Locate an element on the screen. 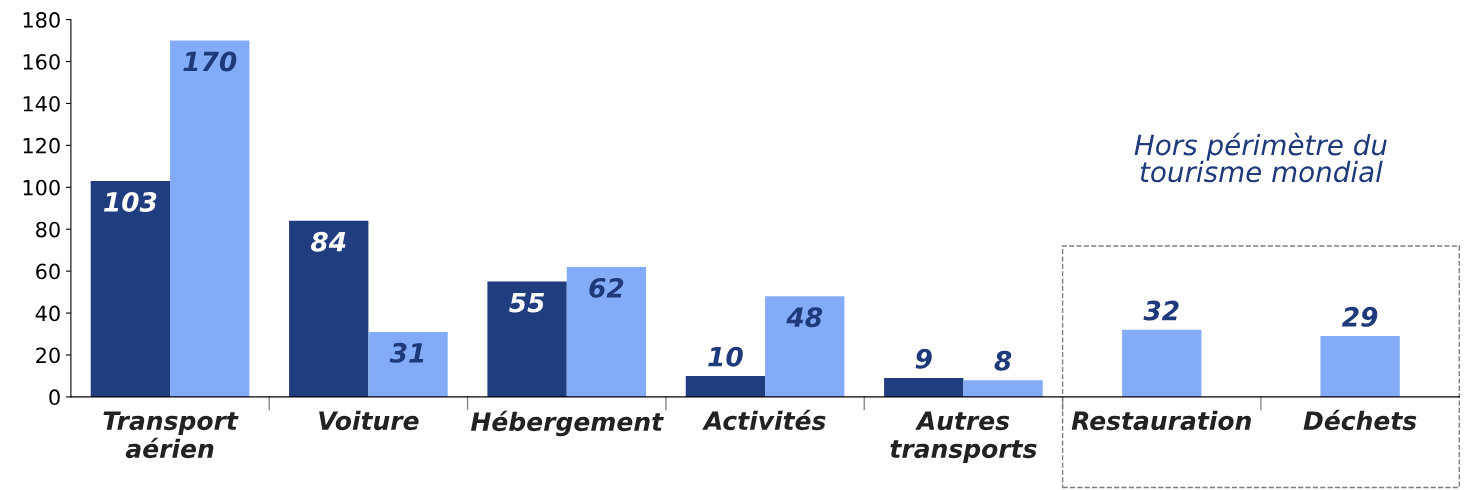 The height and width of the screenshot is (490, 1477). x-tick-label: Hébergement is located at coordinates (567, 423).